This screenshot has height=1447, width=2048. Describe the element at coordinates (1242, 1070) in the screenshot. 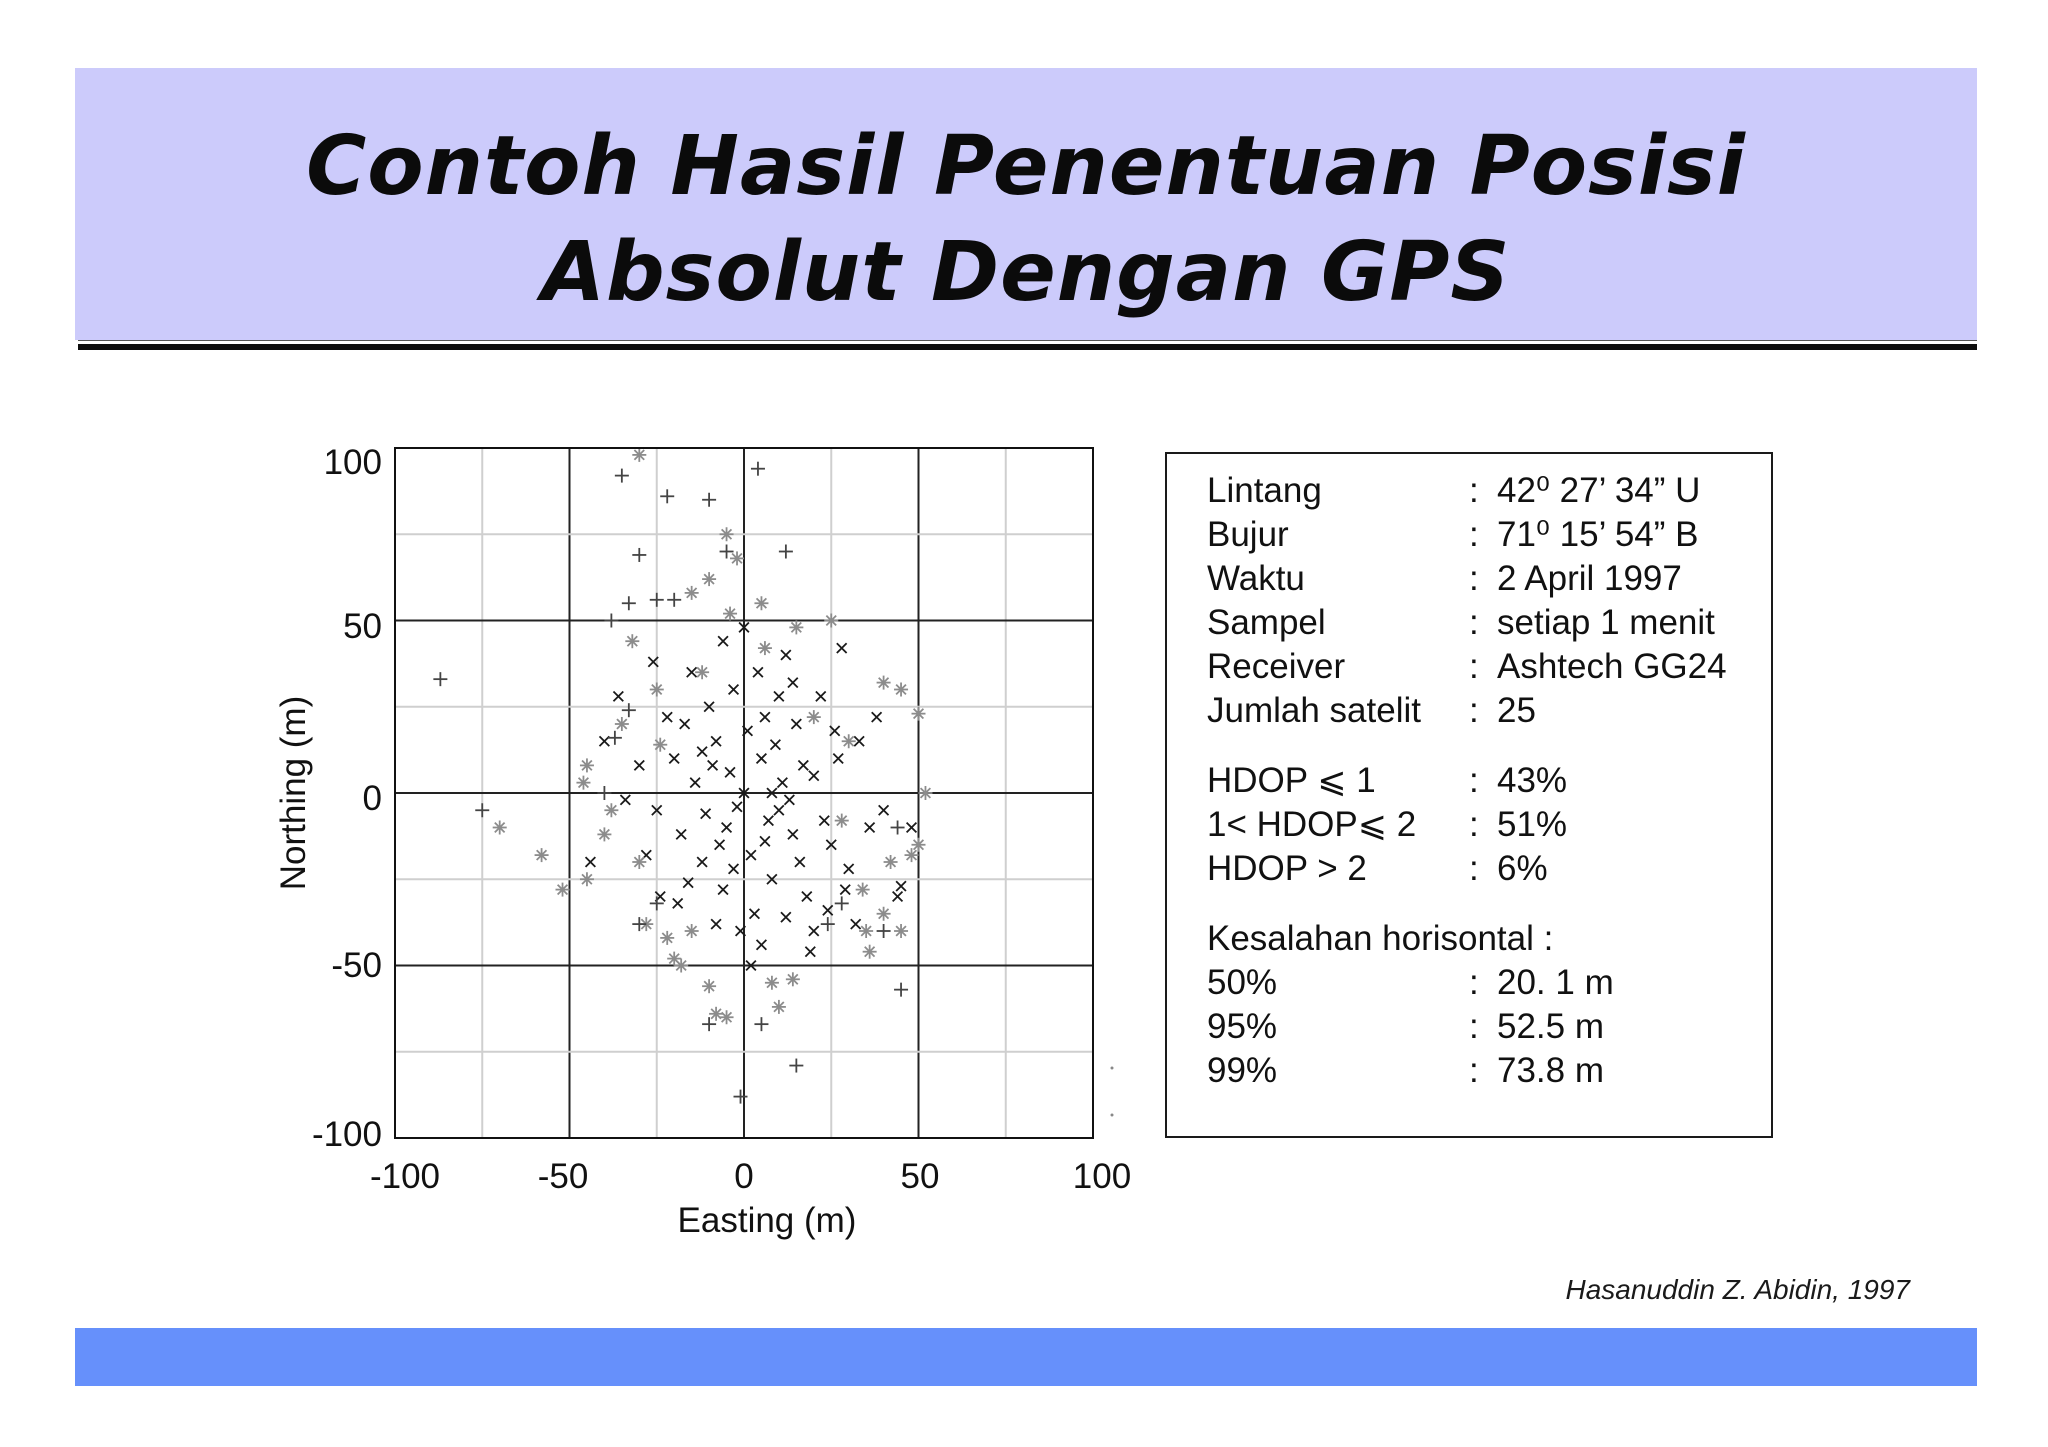

I see `info-key: 99%` at that location.